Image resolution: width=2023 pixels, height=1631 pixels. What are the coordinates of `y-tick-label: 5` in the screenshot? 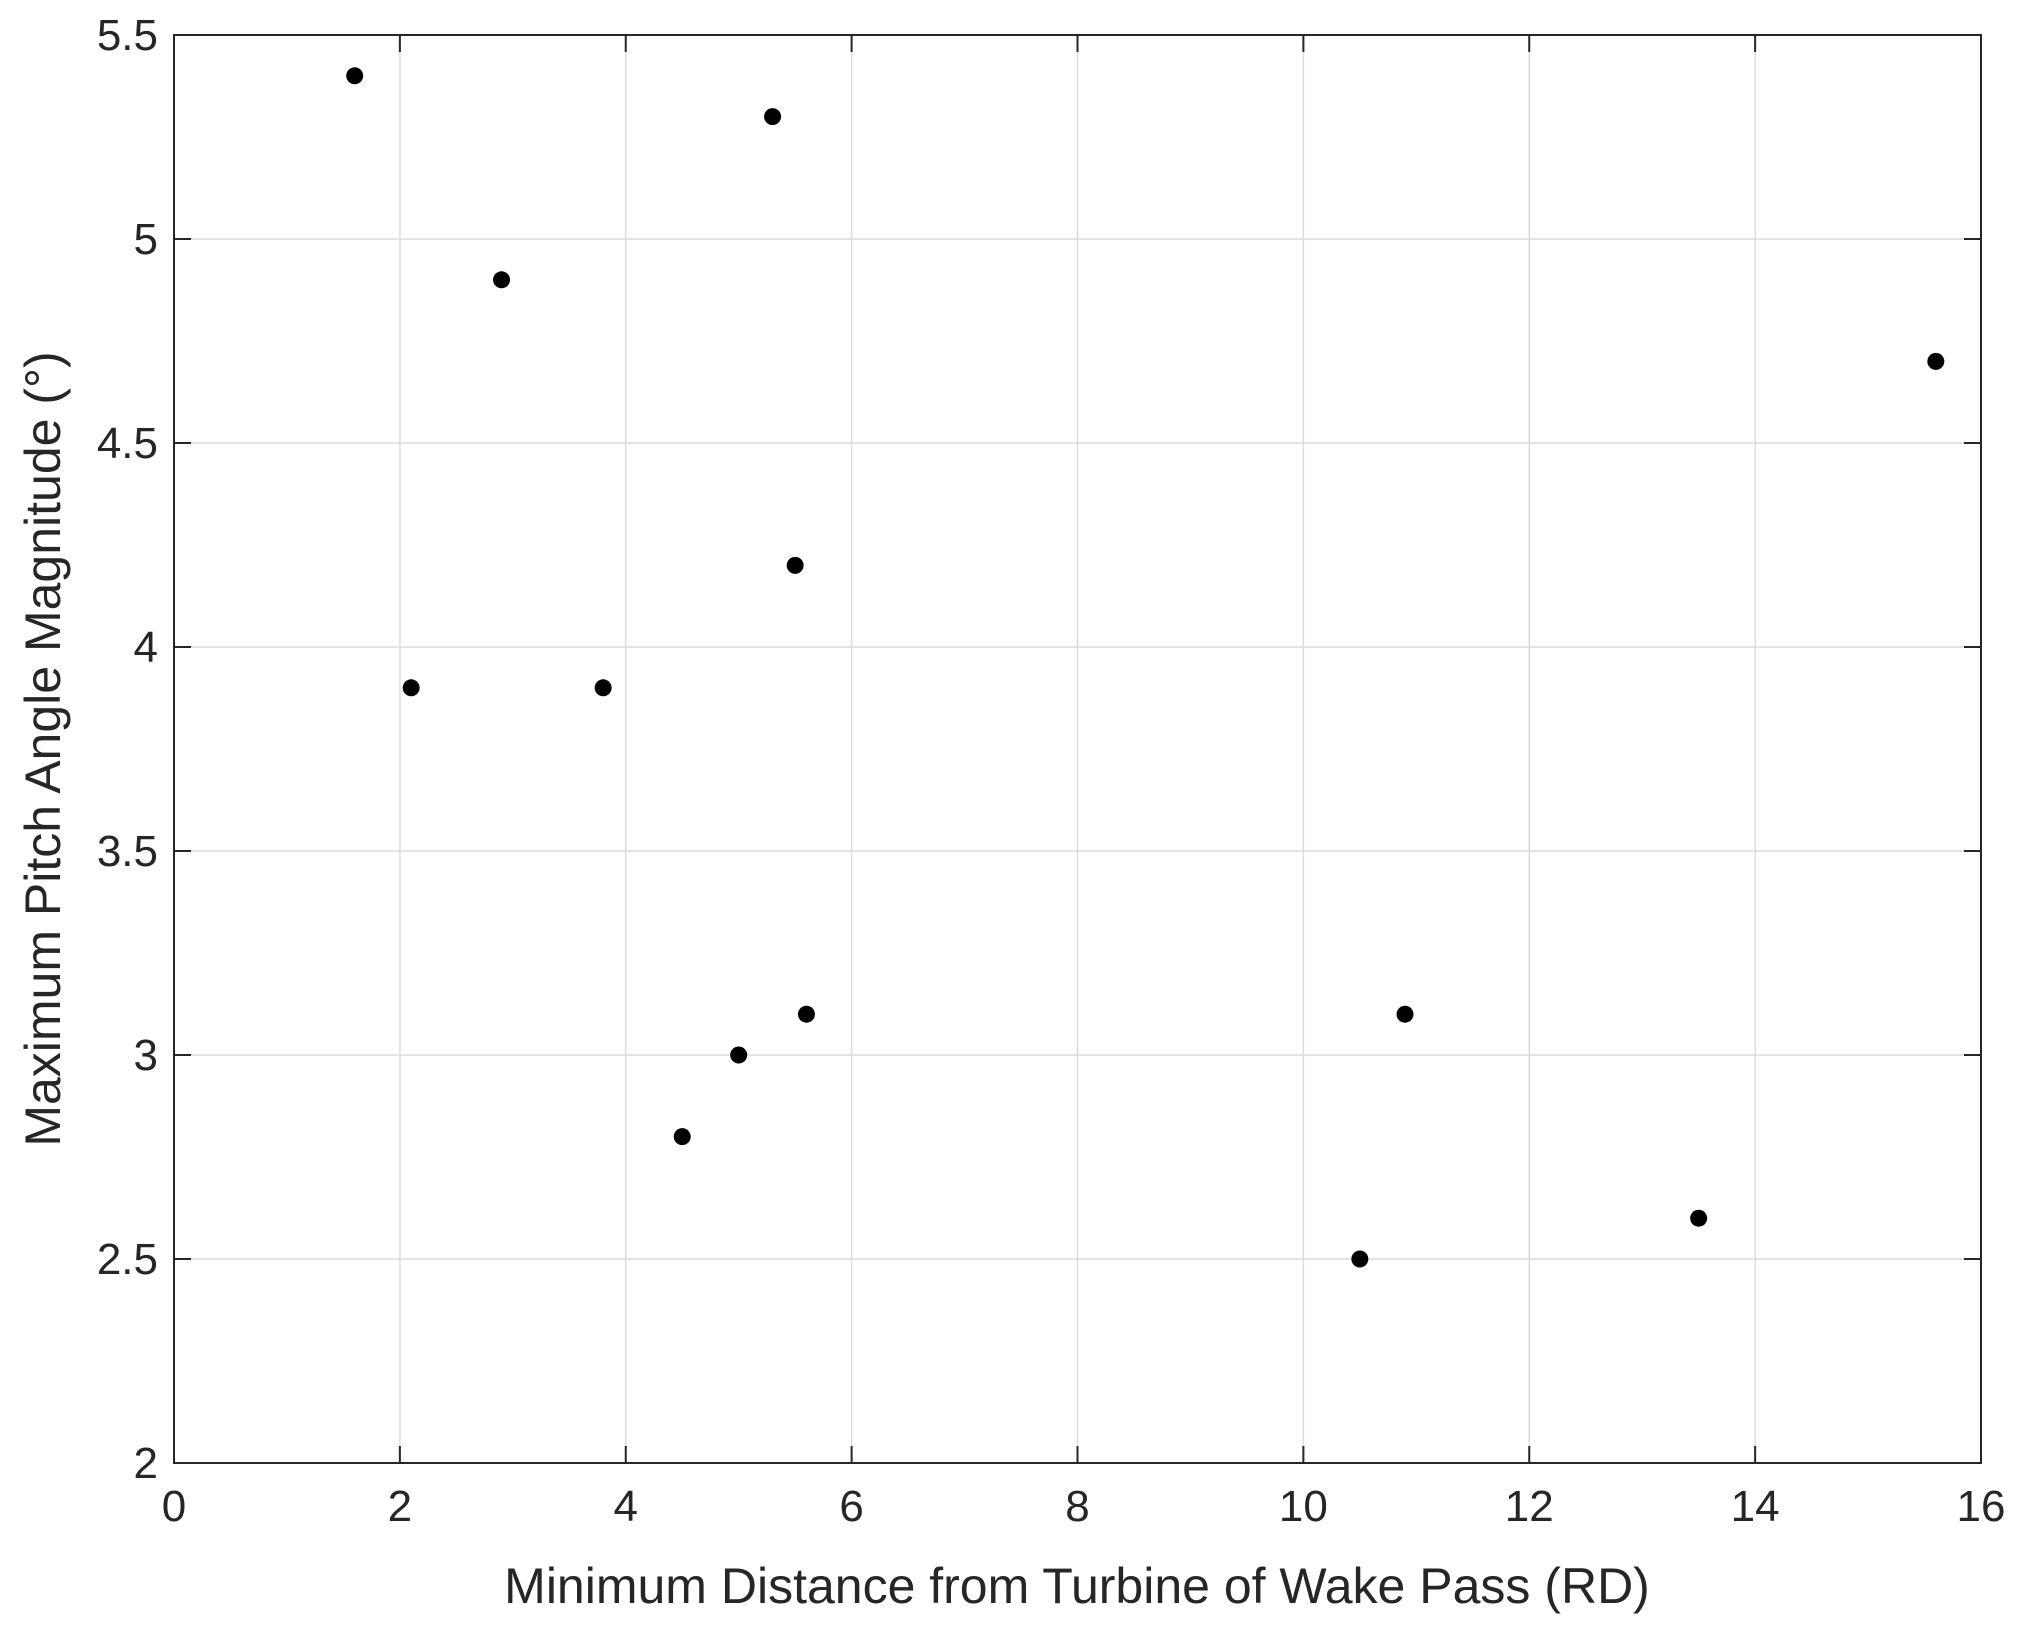 It's located at (146, 239).